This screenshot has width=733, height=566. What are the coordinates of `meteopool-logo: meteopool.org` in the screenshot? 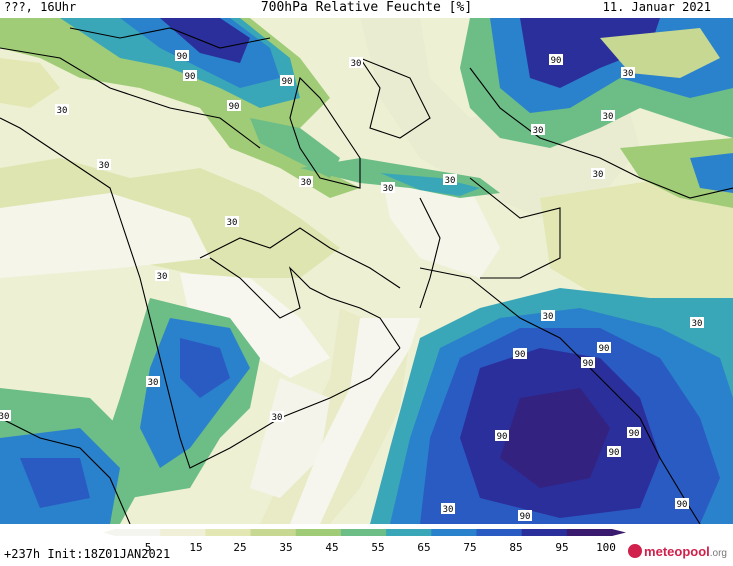 It's located at (677, 551).